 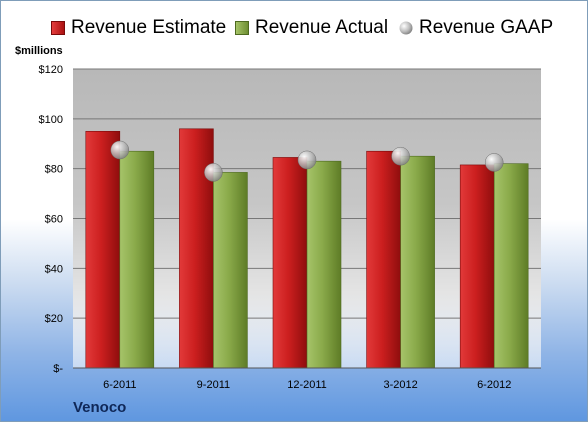 What do you see at coordinates (100, 407) in the screenshot?
I see `company-name: Venoco` at bounding box center [100, 407].